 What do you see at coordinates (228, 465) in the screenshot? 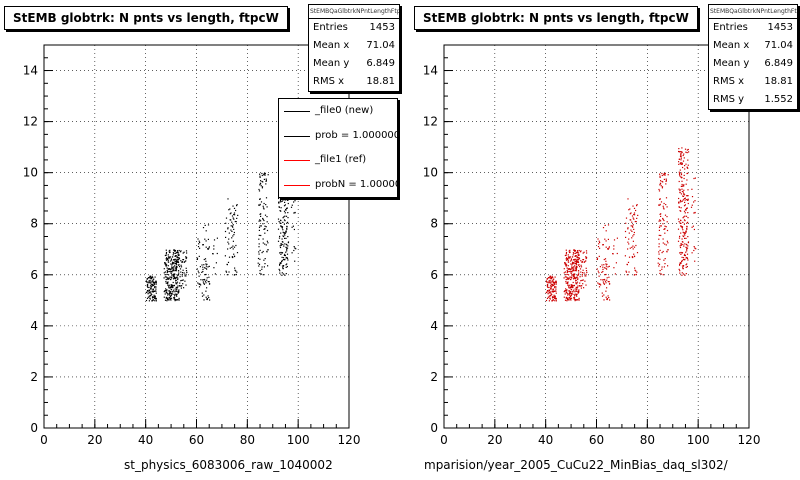
I see `left-x-axis-label: st_physics_6083006_raw_1040002` at bounding box center [228, 465].